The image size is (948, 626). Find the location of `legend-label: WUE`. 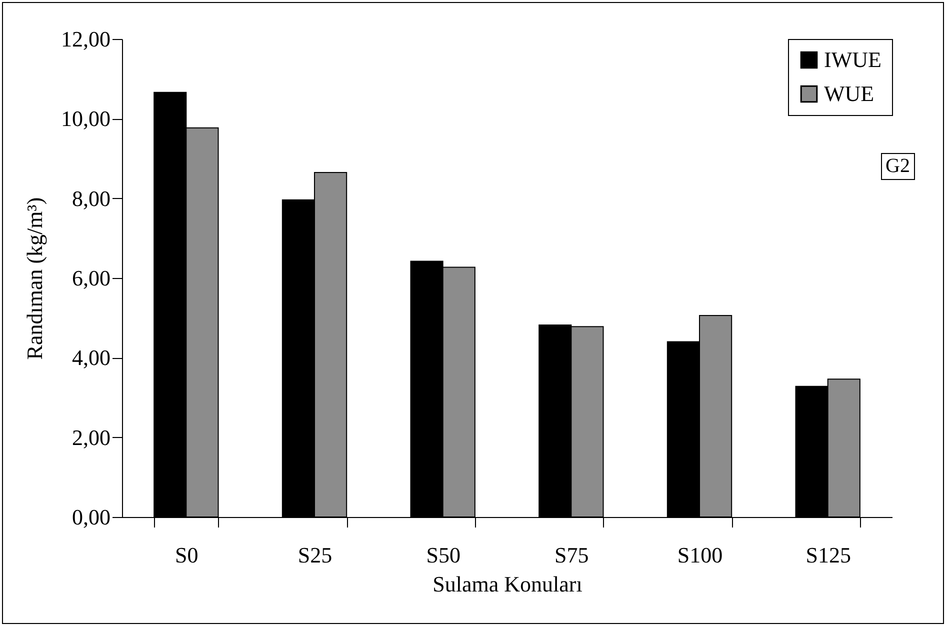

legend-label: WUE is located at coordinates (849, 93).